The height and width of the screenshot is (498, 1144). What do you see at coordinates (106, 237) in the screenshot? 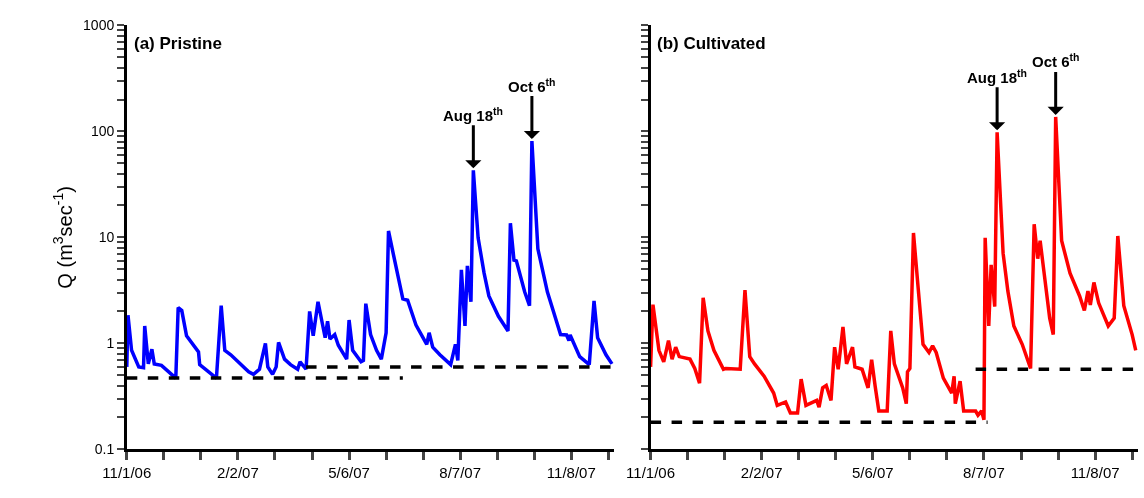
I see `y-tick-label: 10` at bounding box center [106, 237].